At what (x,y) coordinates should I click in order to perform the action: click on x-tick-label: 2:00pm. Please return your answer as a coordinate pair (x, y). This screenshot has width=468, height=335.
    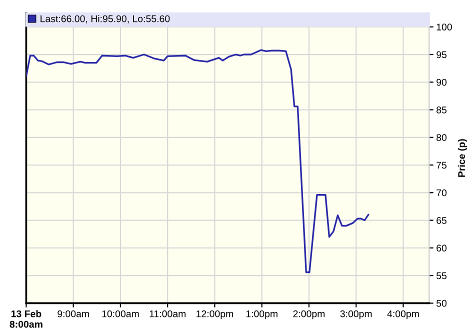
    Looking at the image, I should click on (309, 315).